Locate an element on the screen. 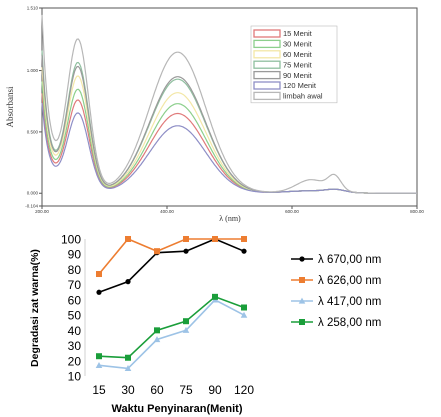 This screenshot has width=441, height=417. degradation-legend-label: λ 417,00 nm is located at coordinates (349, 302).